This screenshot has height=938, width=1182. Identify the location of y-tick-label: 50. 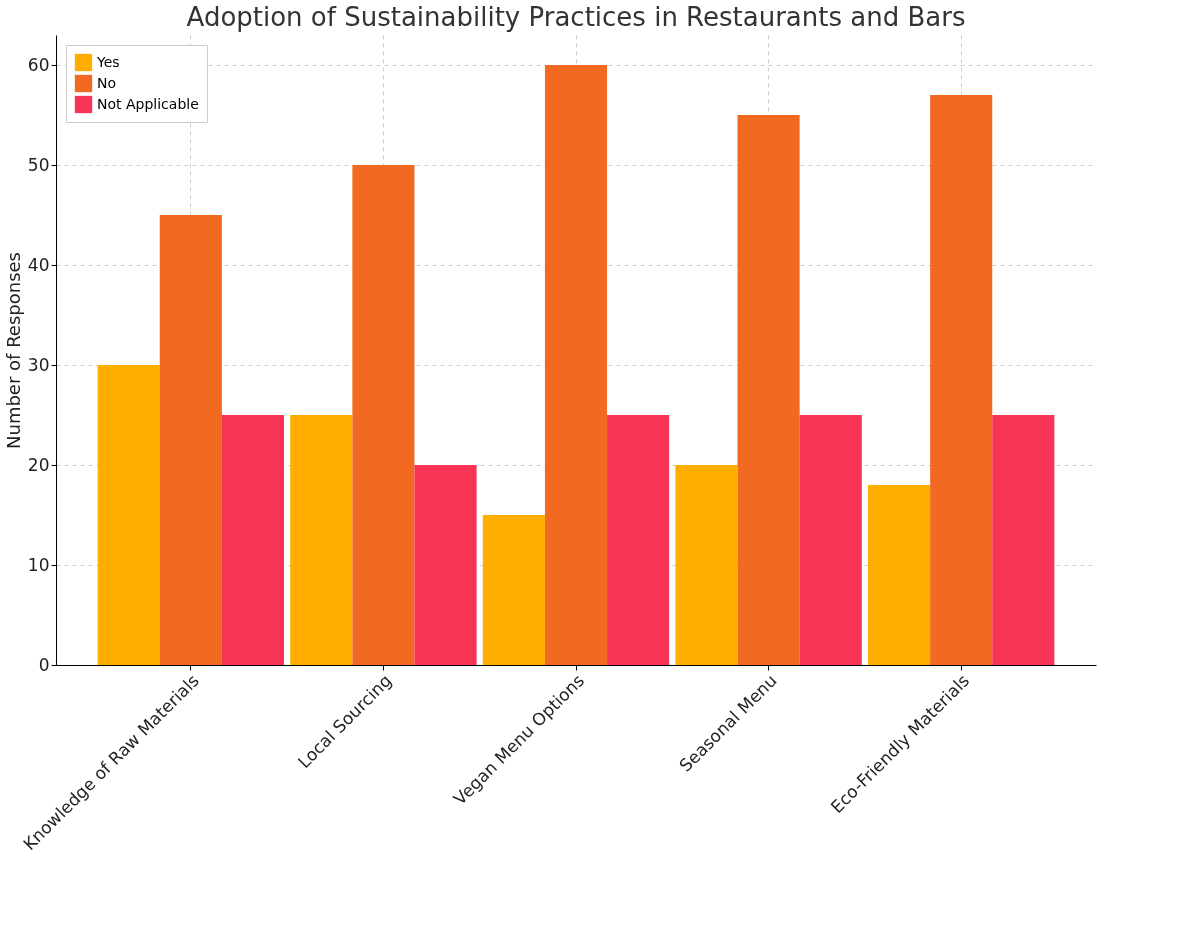
(38, 164).